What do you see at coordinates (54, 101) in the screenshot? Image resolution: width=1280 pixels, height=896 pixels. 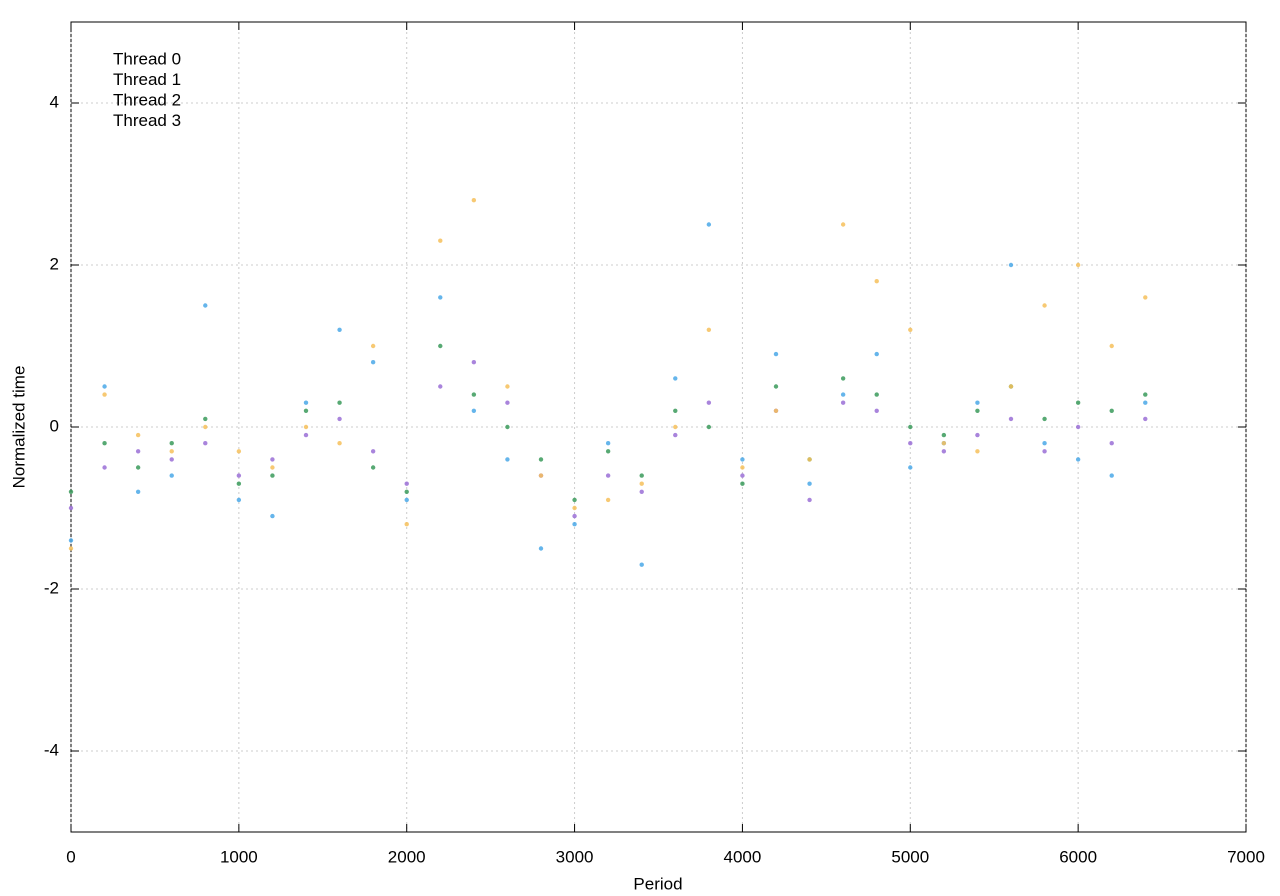 I see `y-tick-label: 4` at bounding box center [54, 101].